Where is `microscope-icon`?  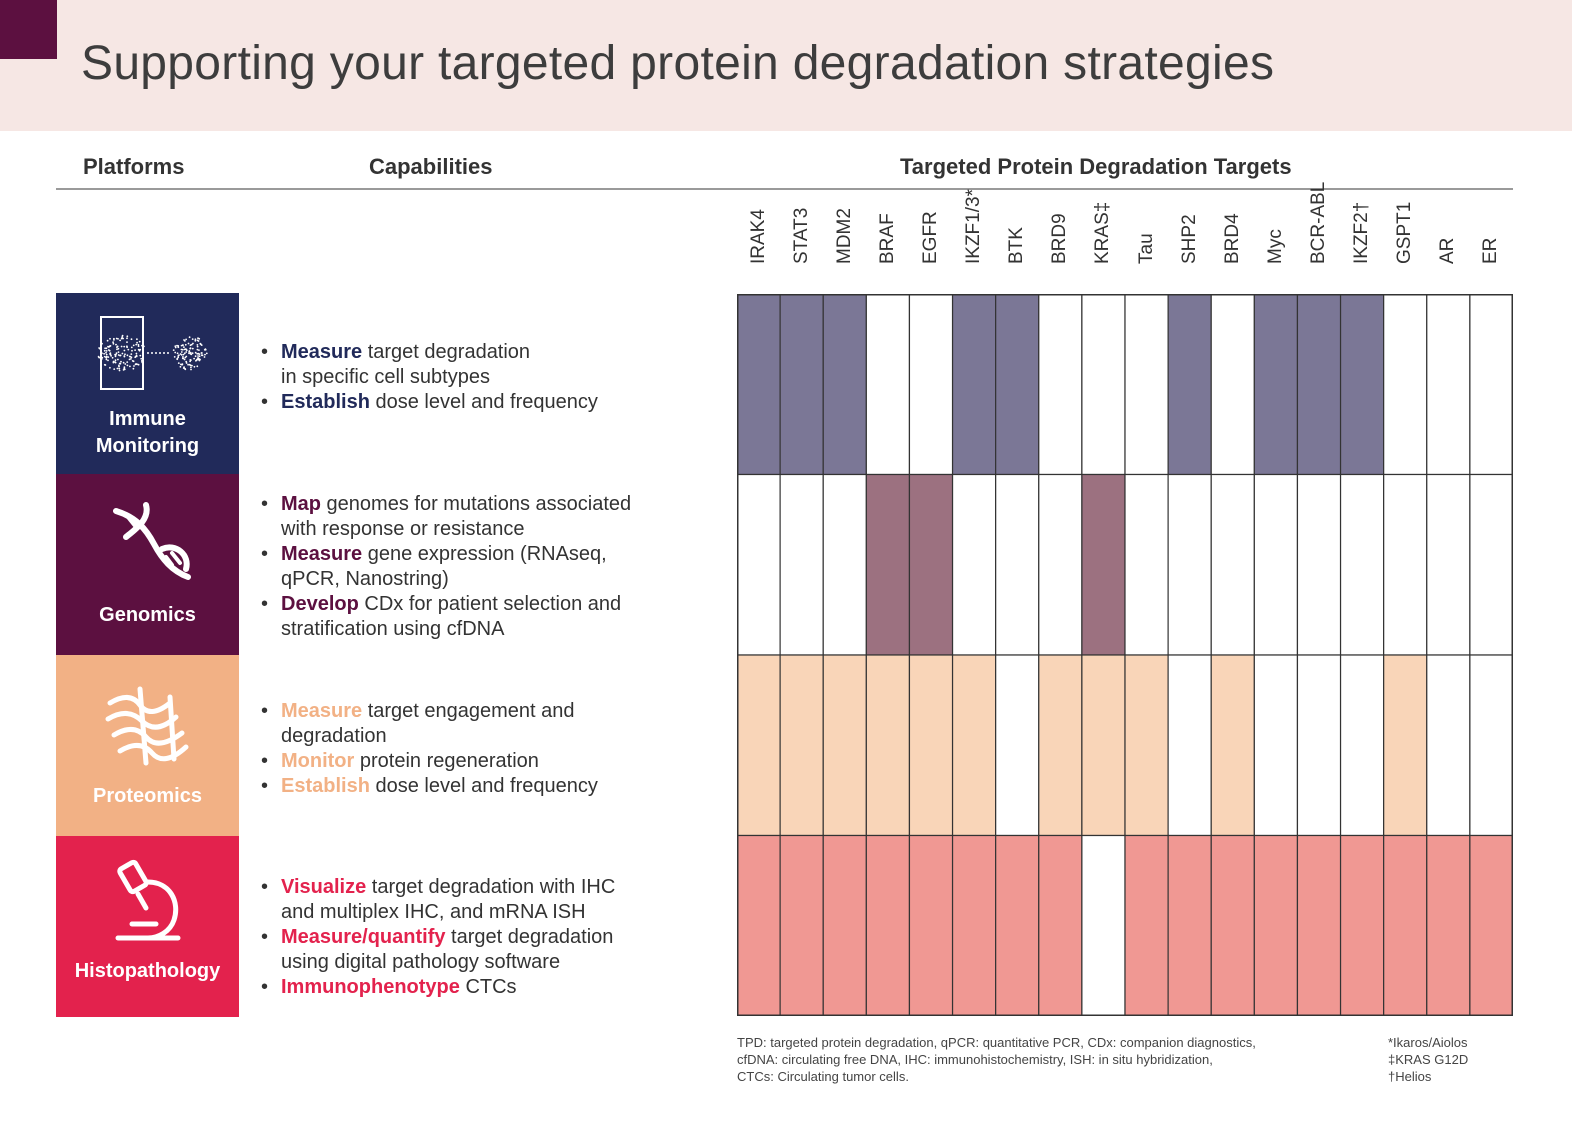 microscope-icon is located at coordinates (148, 900).